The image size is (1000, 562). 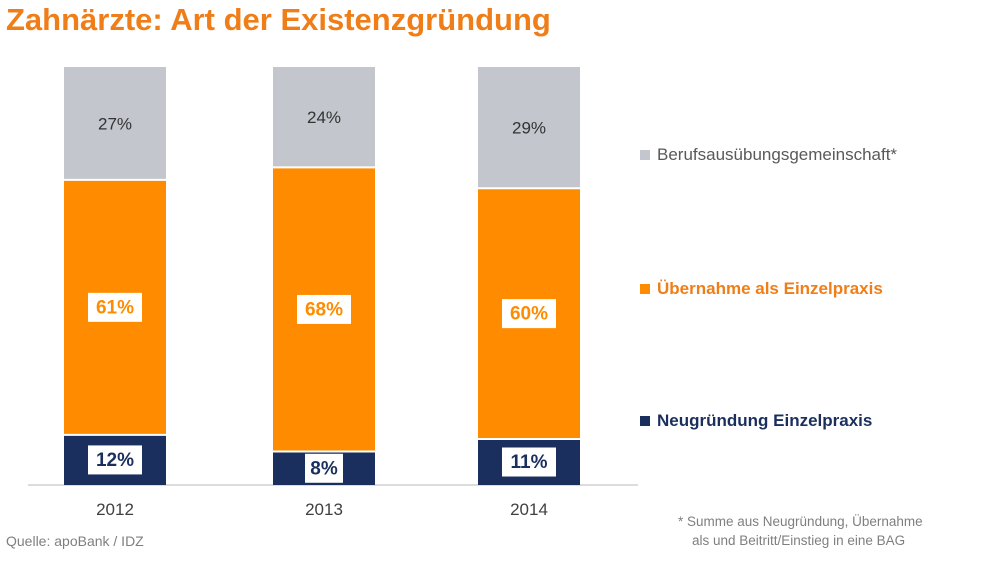 I want to click on data-label-2013-0: 8%, so click(x=324, y=468).